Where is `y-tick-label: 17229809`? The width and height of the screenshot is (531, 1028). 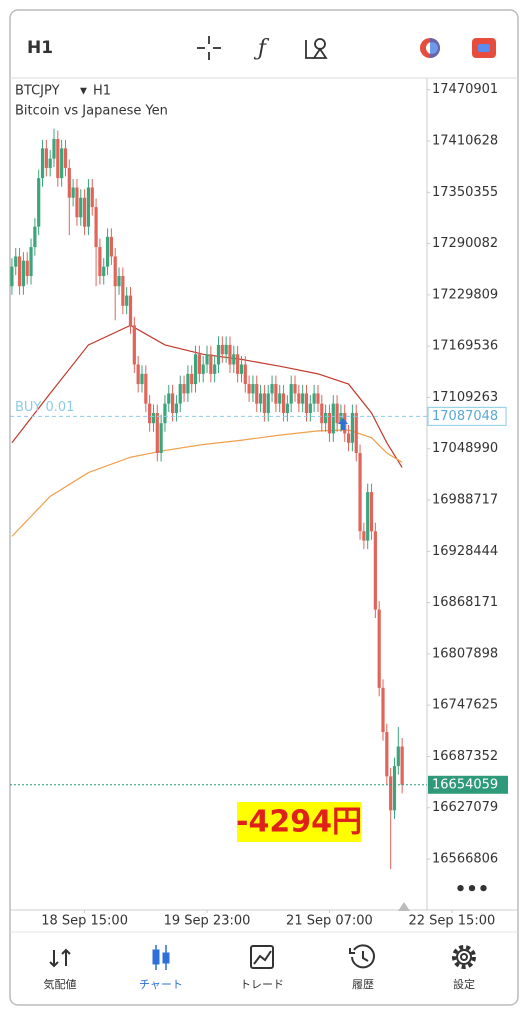 y-tick-label: 17229809 is located at coordinates (465, 294).